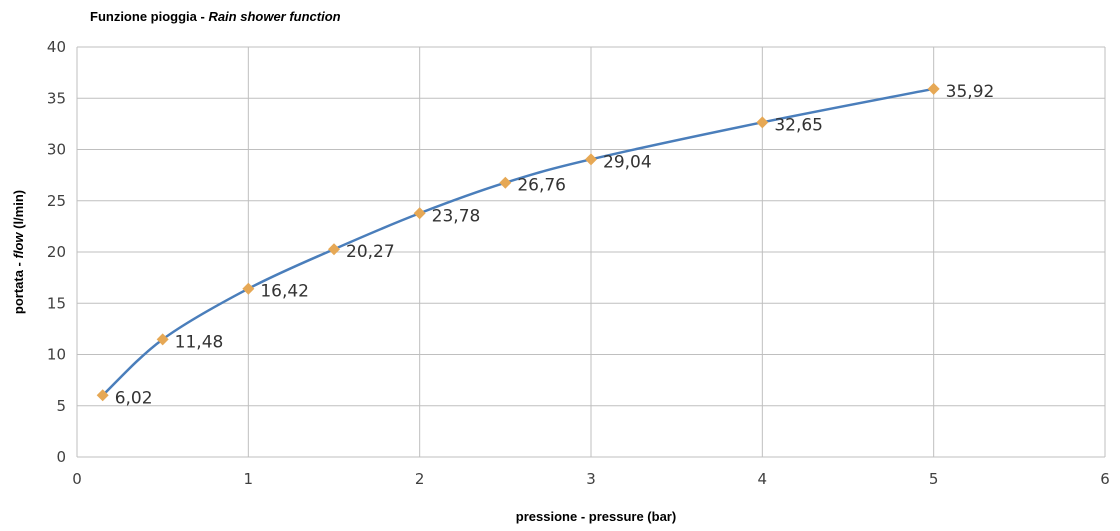 This screenshot has height=531, width=1120. What do you see at coordinates (18, 211) in the screenshot?
I see `y-axis-label-suffix: (l/min)` at bounding box center [18, 211].